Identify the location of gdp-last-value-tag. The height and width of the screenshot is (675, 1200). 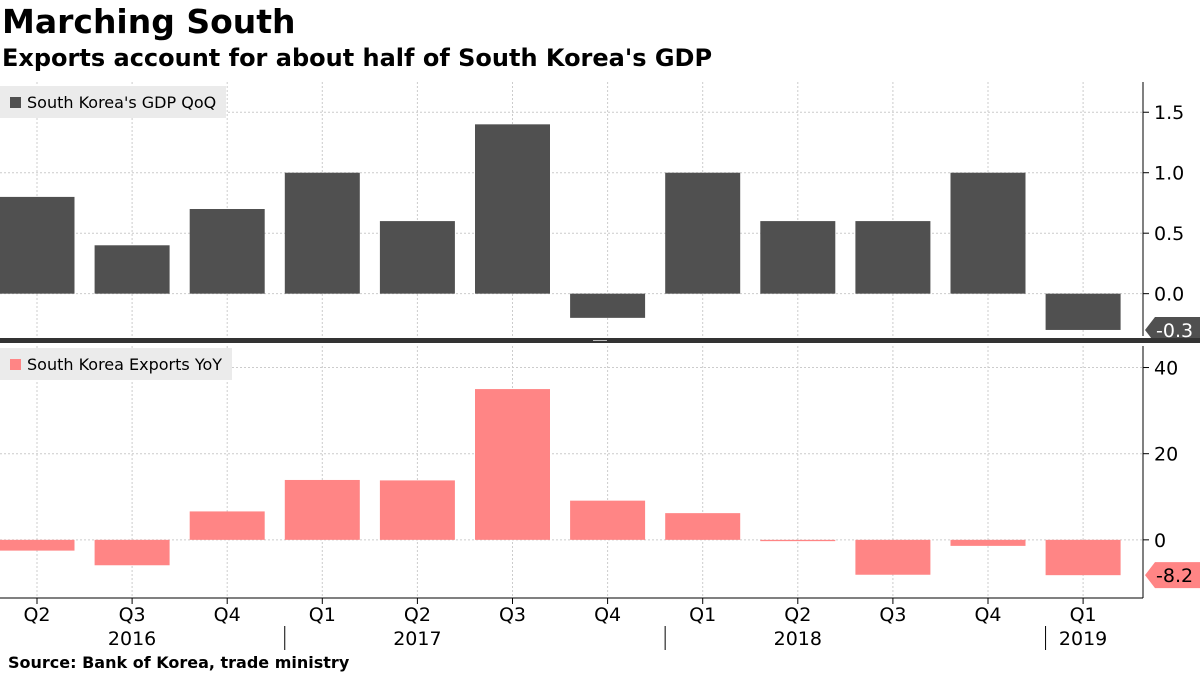
(1172, 329).